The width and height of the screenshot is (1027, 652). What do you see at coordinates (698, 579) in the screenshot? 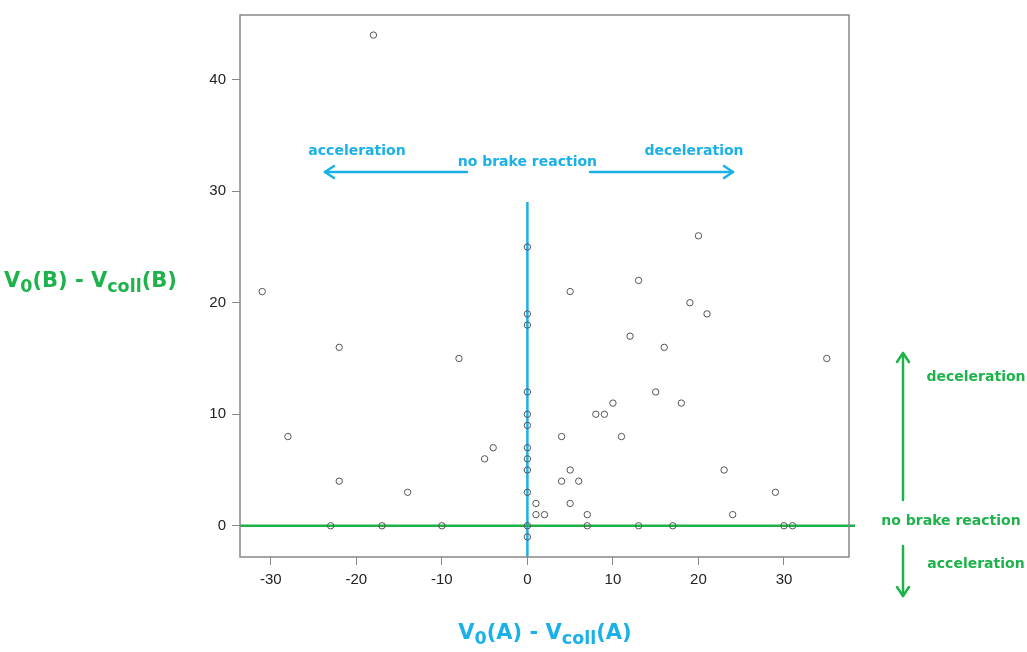
I see `x-tick-label: 20` at bounding box center [698, 579].